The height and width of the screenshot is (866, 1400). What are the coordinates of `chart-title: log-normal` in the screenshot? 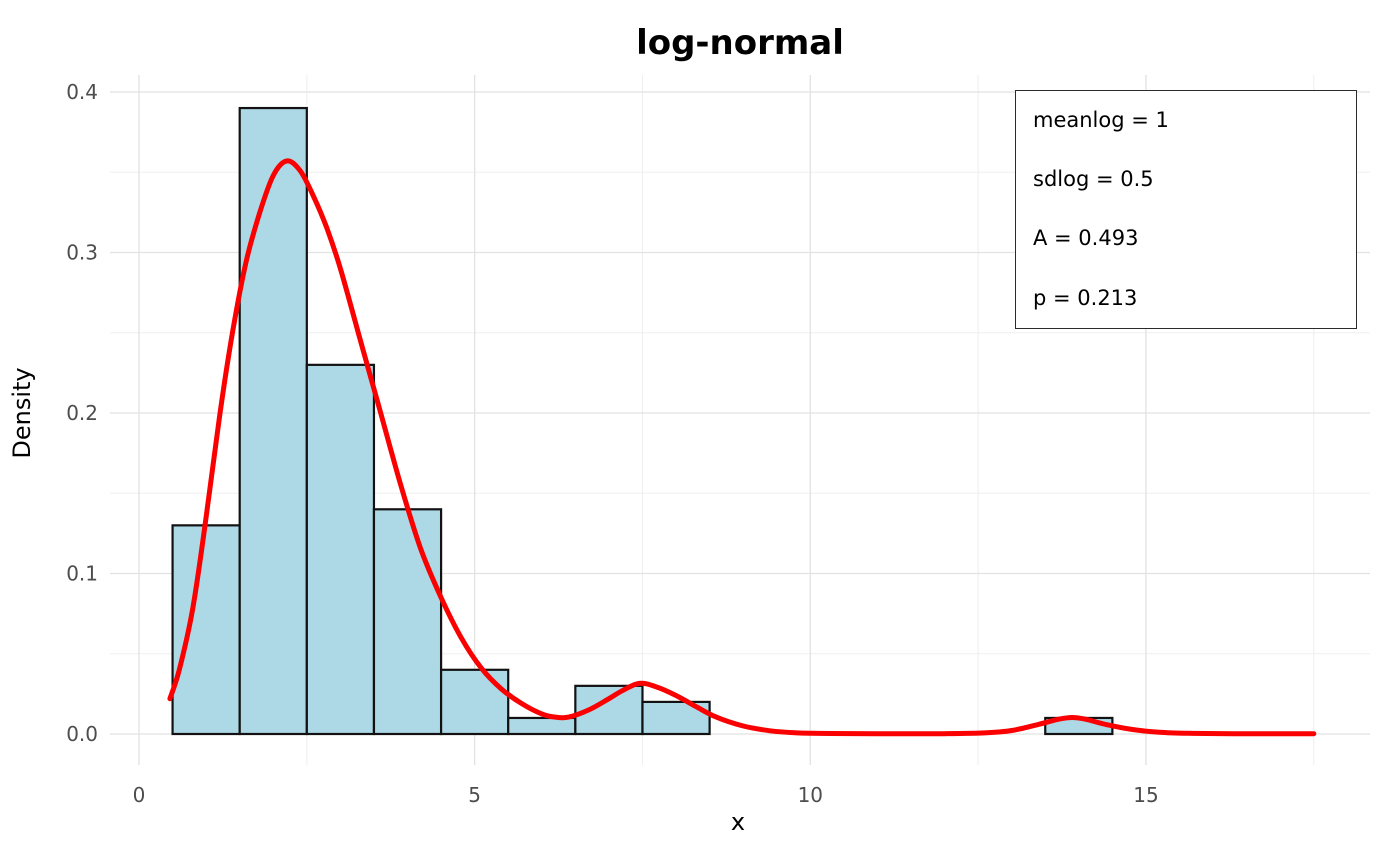 It's located at (740, 43).